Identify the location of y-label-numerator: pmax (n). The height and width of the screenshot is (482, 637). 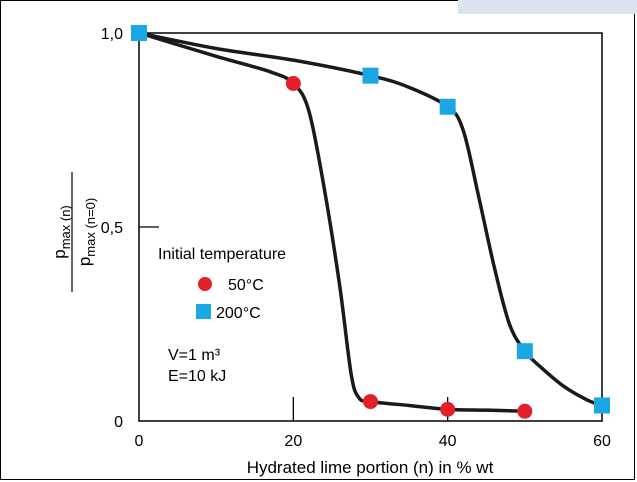
(61, 232).